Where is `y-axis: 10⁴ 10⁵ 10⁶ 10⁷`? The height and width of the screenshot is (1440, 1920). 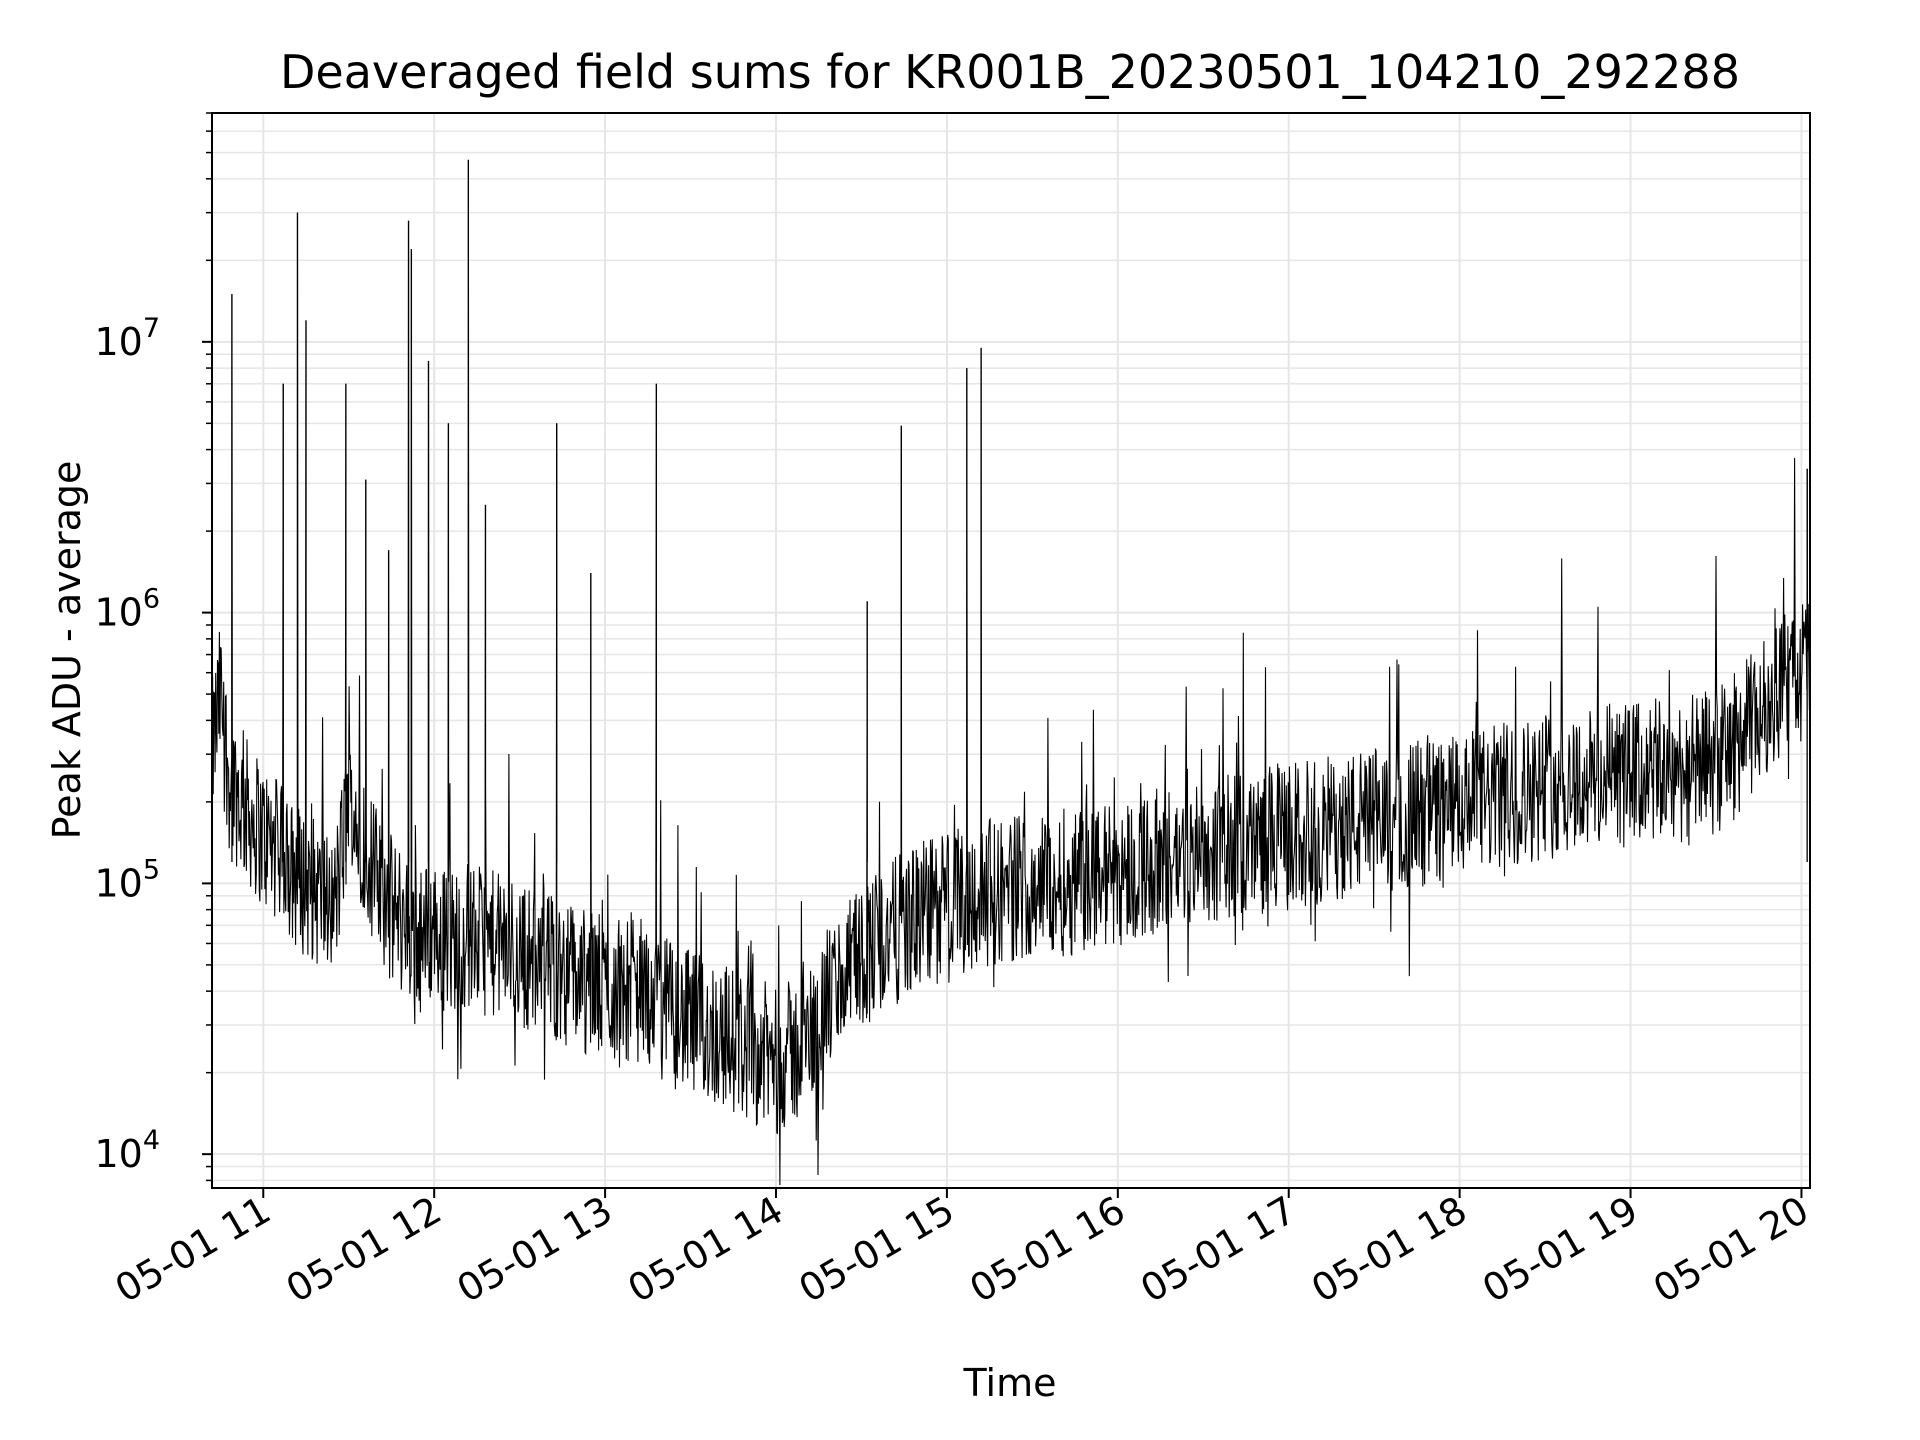 y-axis: 10⁴ 10⁵ 10⁶ 10⁷ is located at coordinates (153, 647).